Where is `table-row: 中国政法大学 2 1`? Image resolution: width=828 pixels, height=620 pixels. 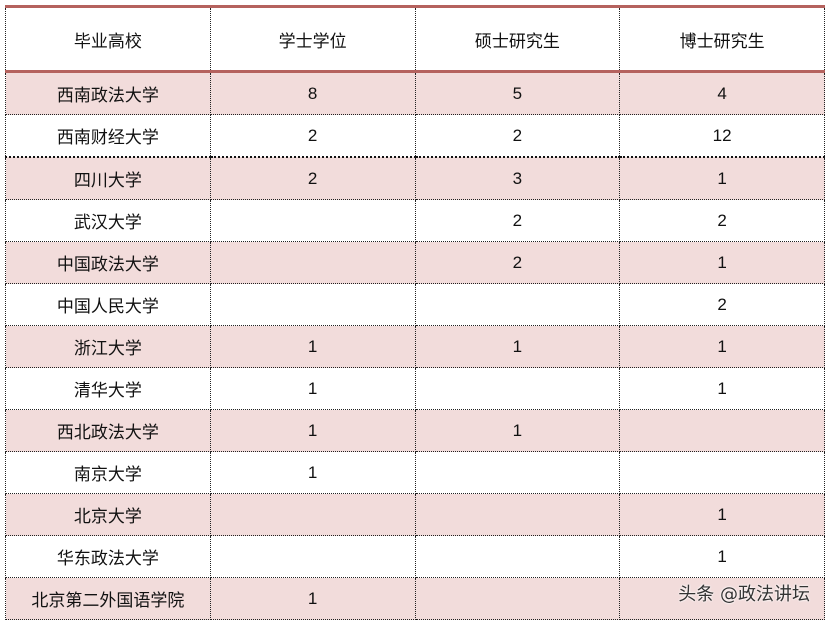 table-row: 中国政法大学 2 1 is located at coordinates (415, 262).